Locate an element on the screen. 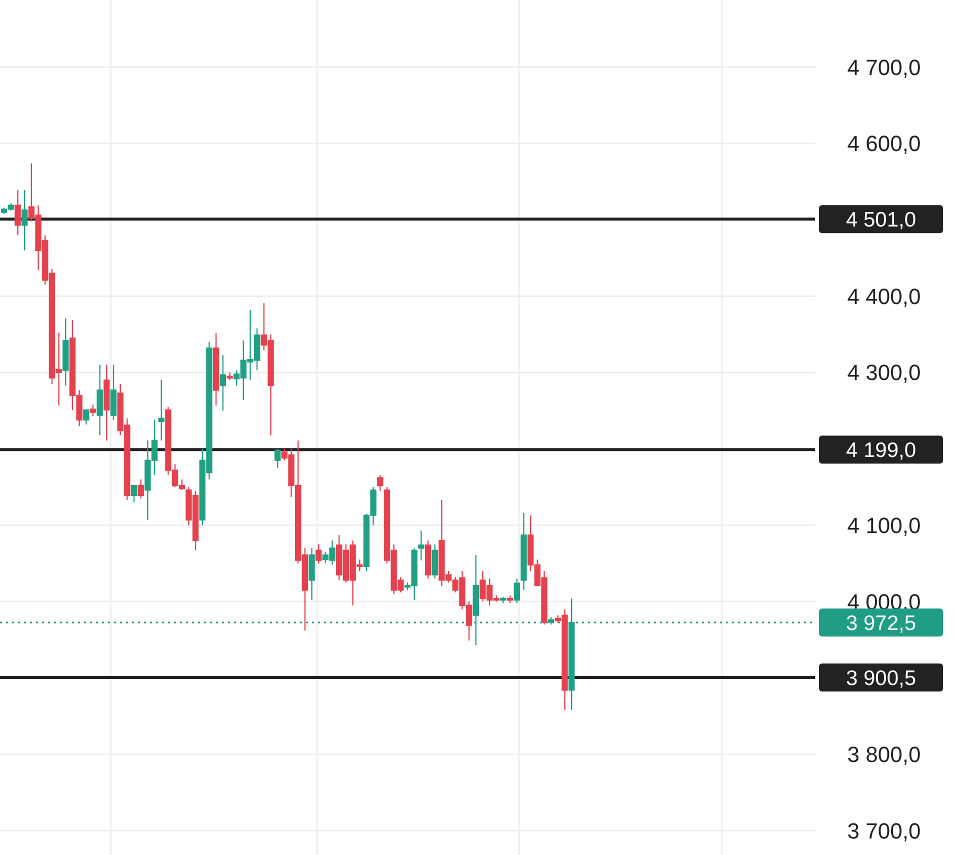 This screenshot has height=855, width=974. y-tick-label: 4 100,0 is located at coordinates (884, 525).